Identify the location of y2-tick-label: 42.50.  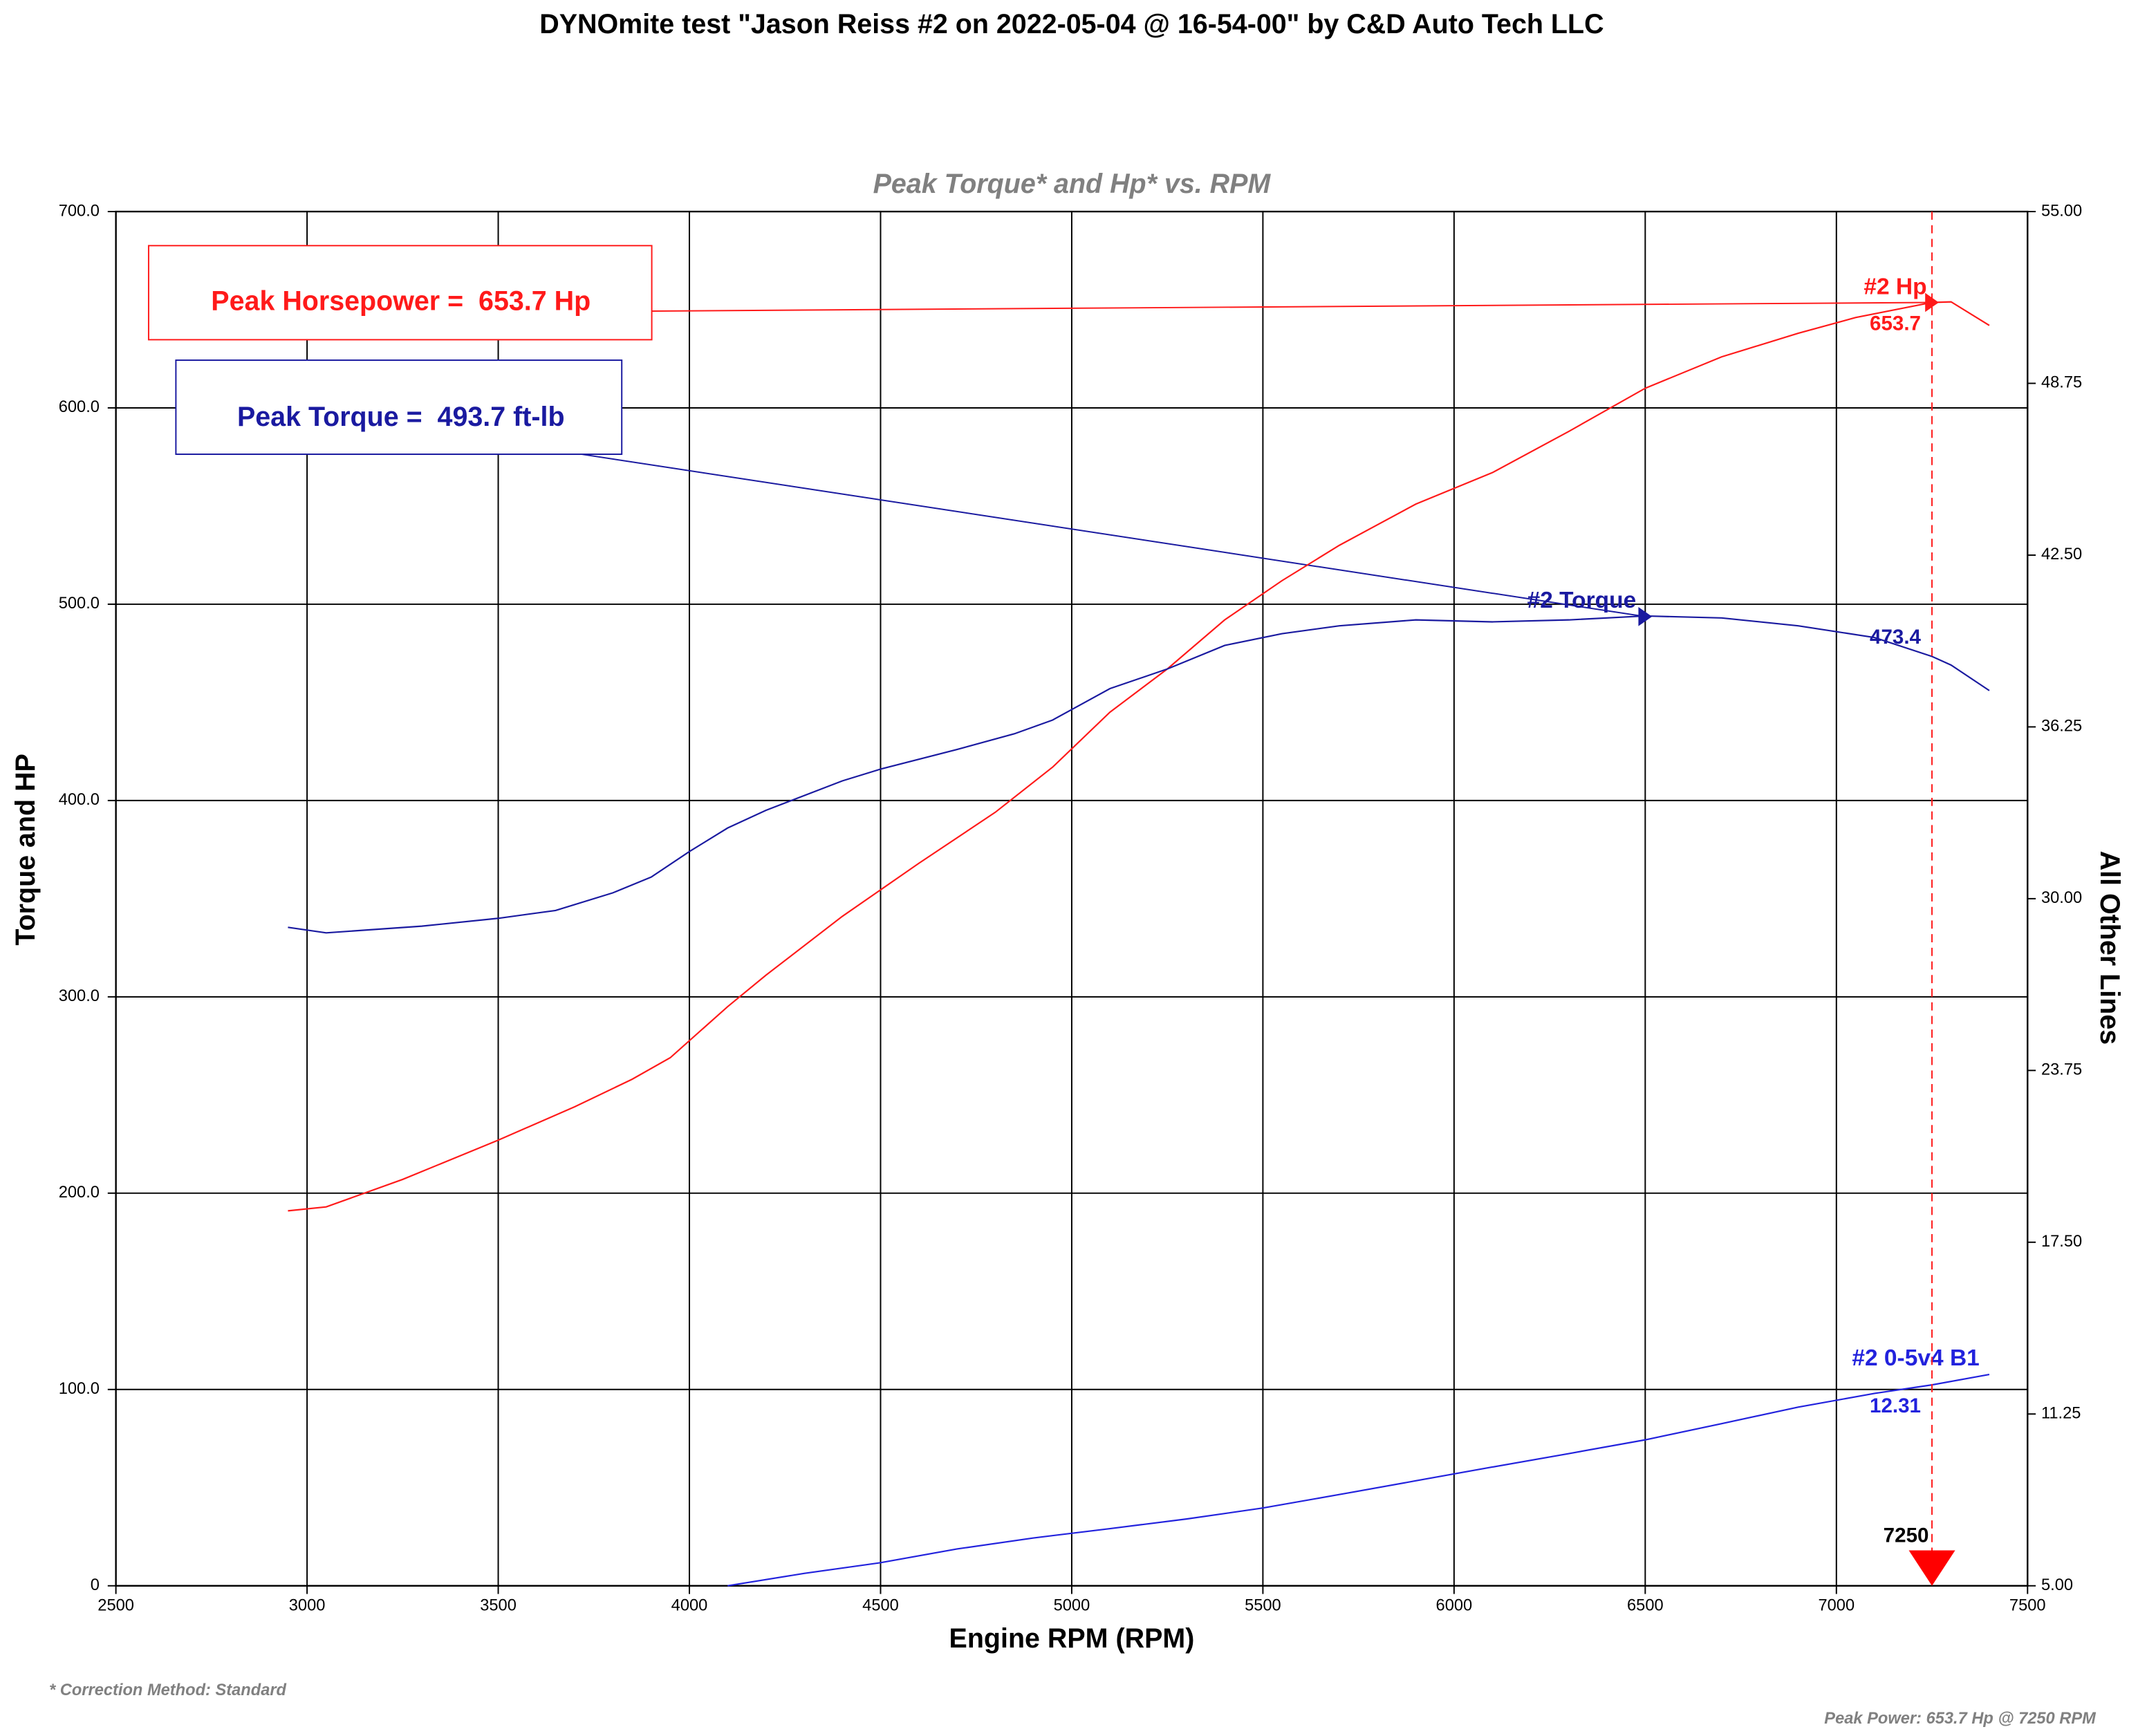
(2061, 554).